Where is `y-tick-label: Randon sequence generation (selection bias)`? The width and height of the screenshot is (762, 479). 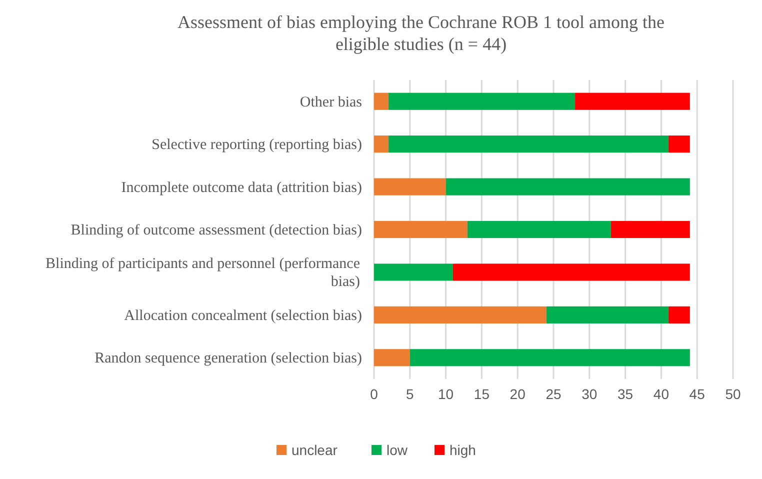
y-tick-label: Randon sequence generation (selection bias) is located at coordinates (228, 358).